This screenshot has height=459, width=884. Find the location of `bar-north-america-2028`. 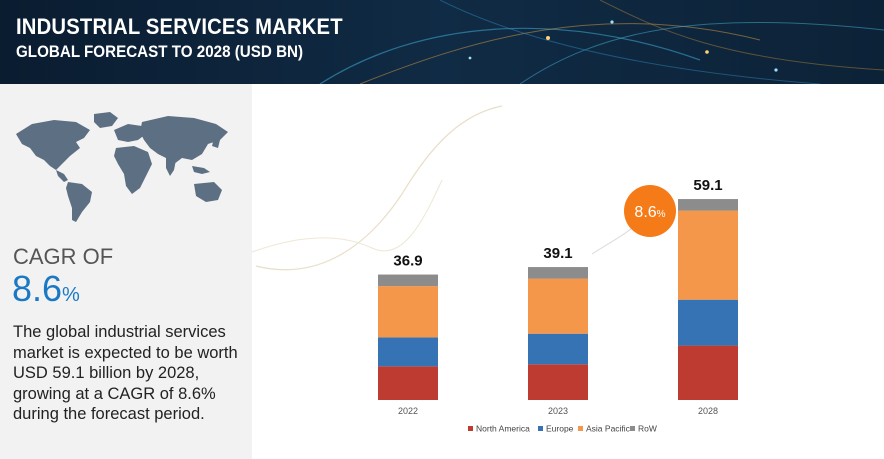

bar-north-america-2028 is located at coordinates (708, 372).